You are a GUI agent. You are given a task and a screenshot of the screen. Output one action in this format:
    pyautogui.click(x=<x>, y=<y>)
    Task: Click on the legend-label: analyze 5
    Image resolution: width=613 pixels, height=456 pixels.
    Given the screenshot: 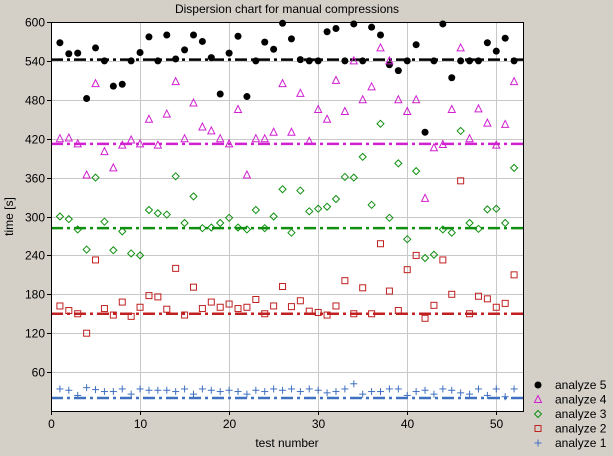 What is the action you would take?
    pyautogui.click(x=581, y=385)
    